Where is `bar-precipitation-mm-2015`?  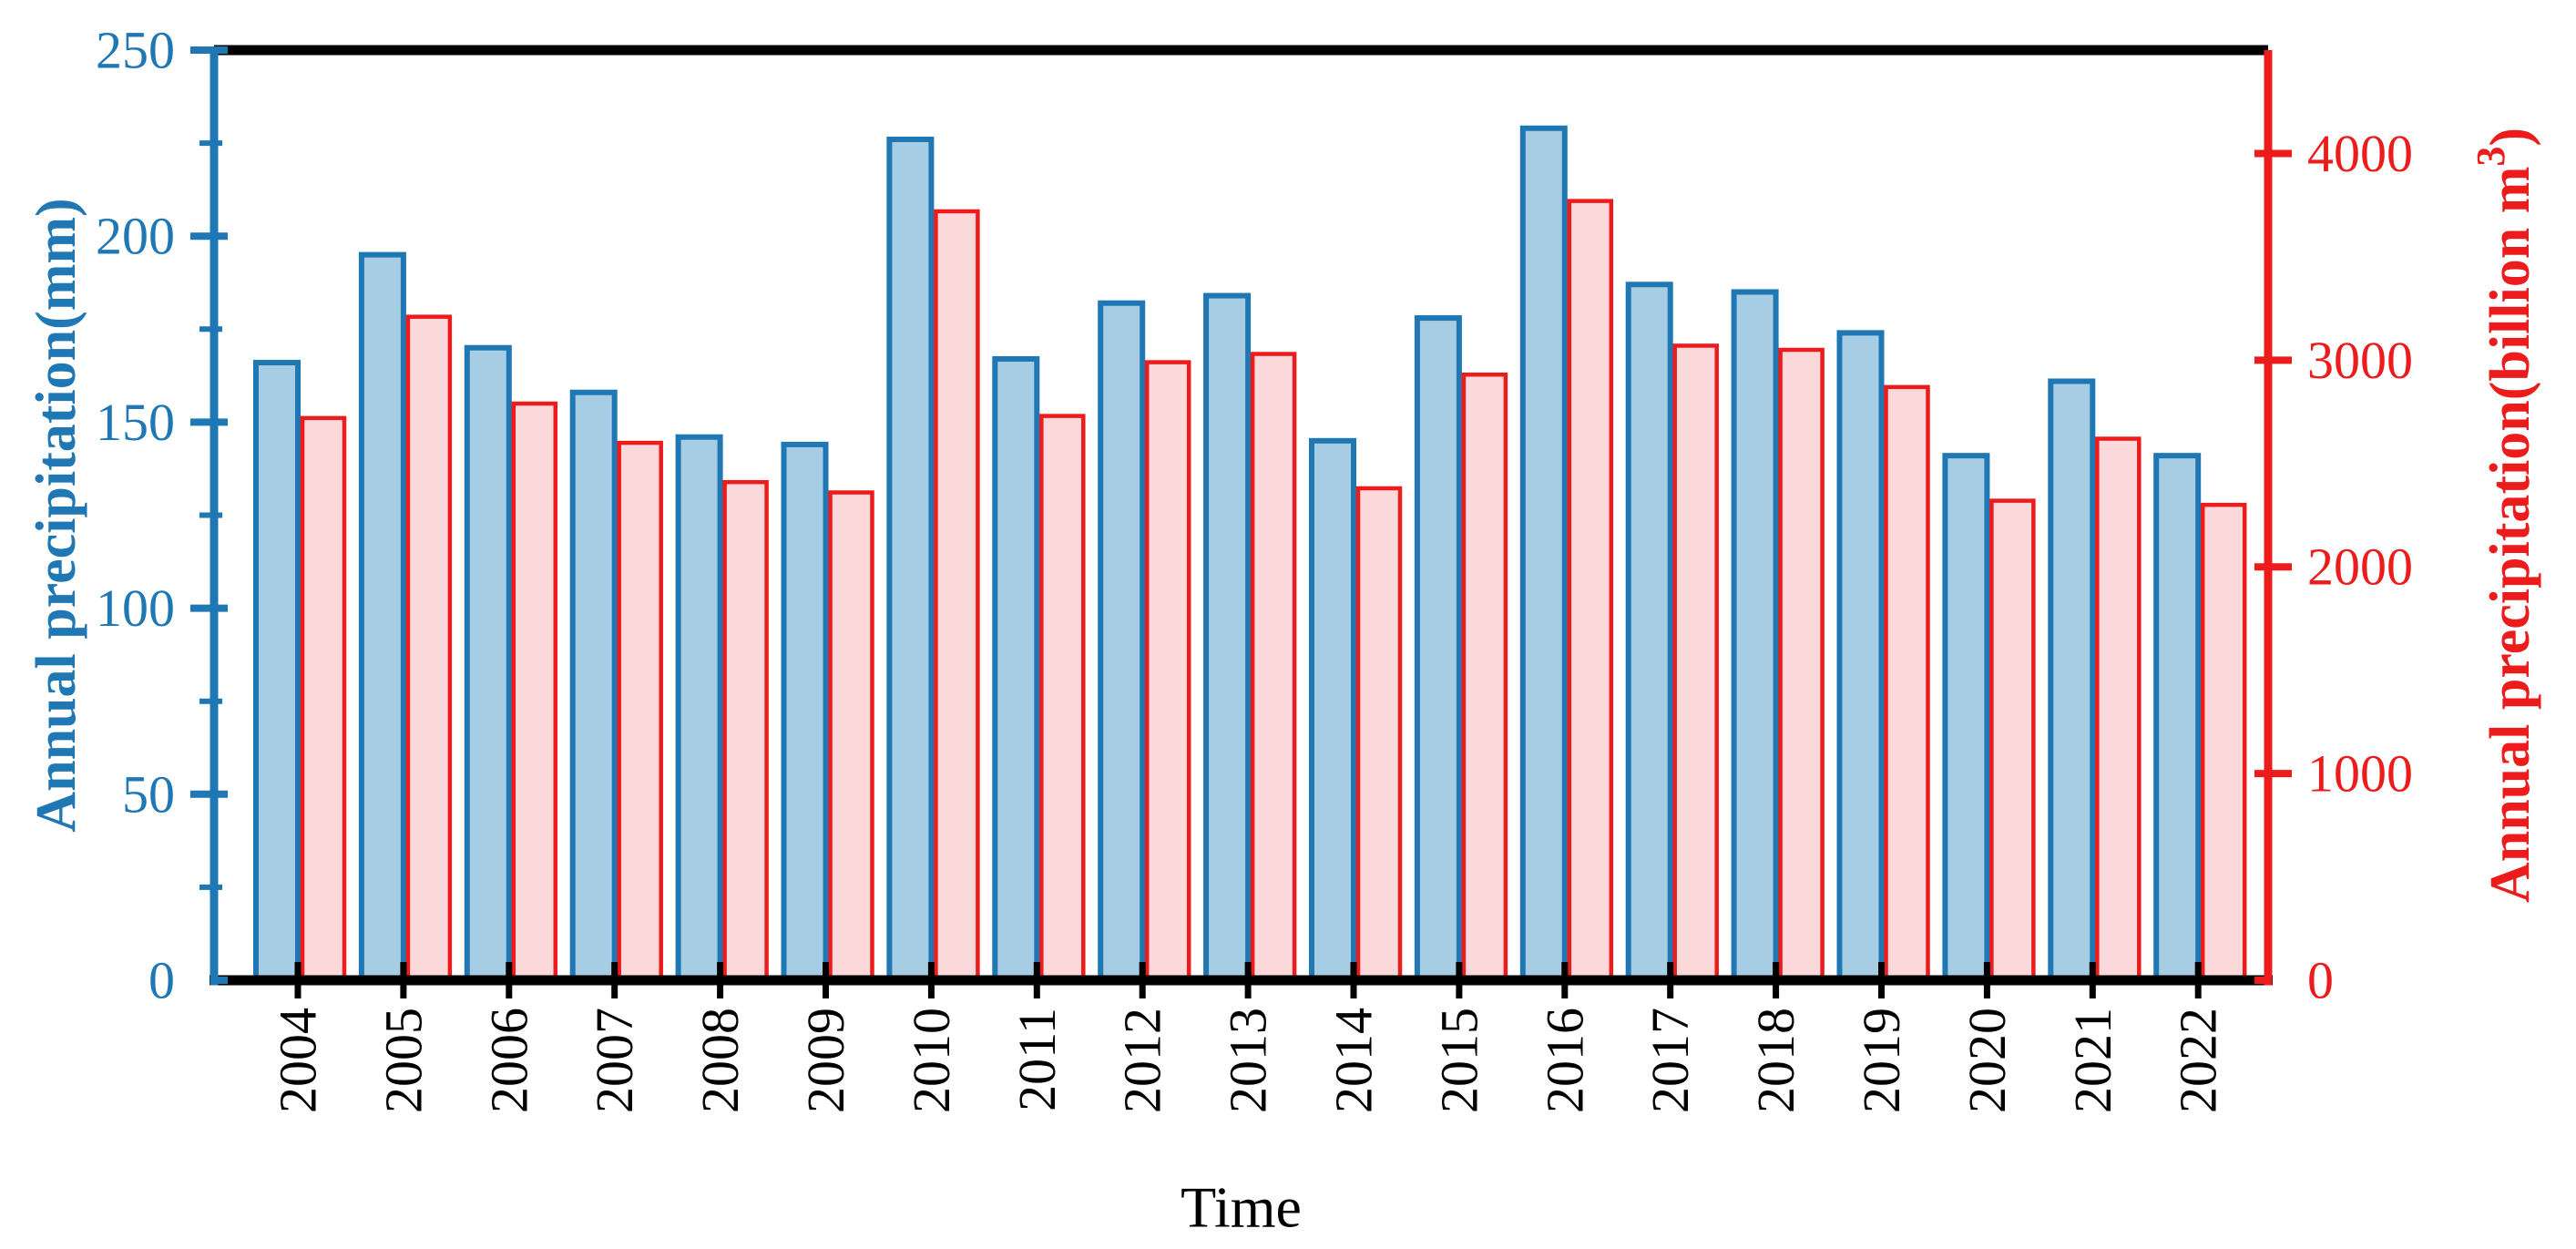
bar-precipitation-mm-2015 is located at coordinates (1438, 649).